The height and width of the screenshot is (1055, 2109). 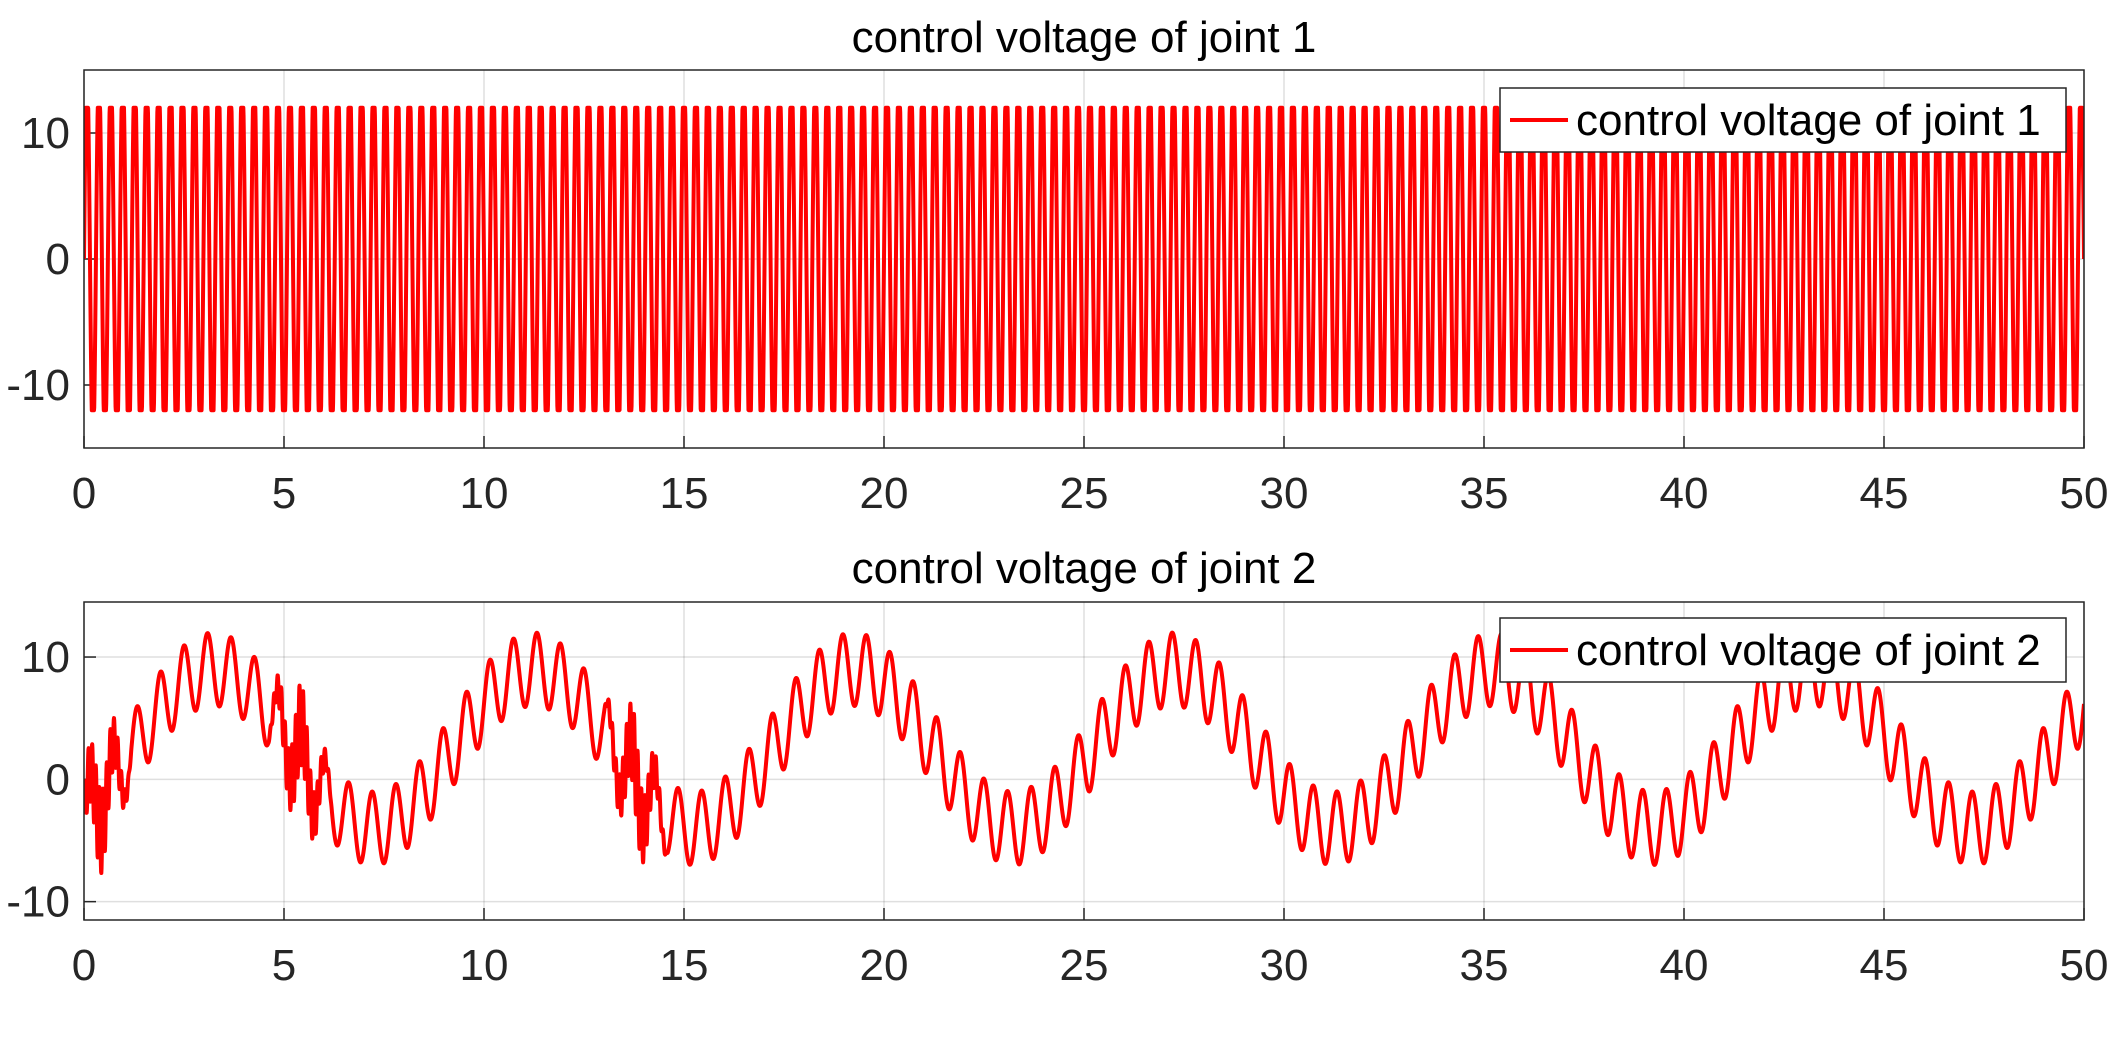 I want to click on subplot-2-title: control voltage of joint 2, so click(x=1084, y=568).